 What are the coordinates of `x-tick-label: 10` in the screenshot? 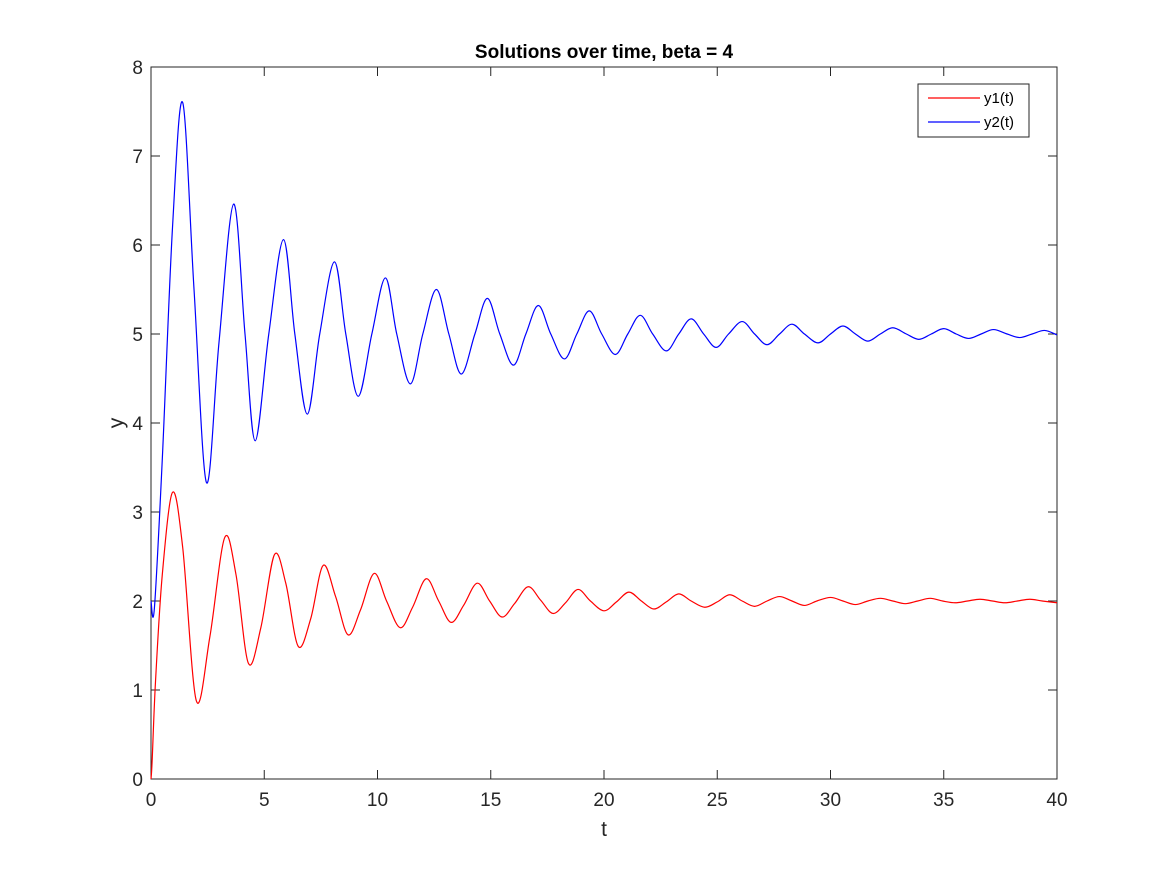 It's located at (377, 800).